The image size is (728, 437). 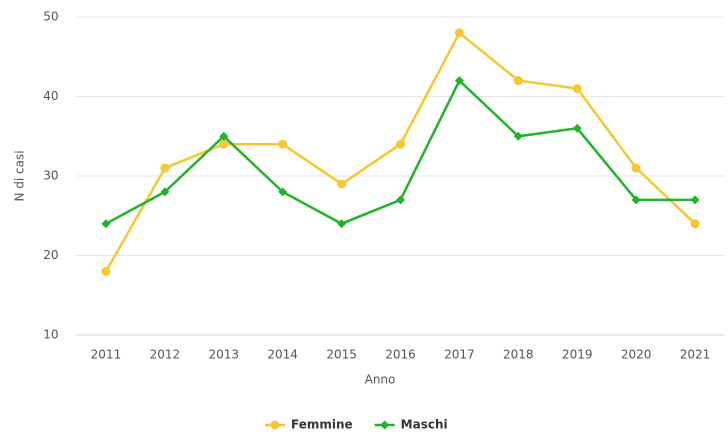 What do you see at coordinates (50, 255) in the screenshot?
I see `y-tick-label: 20` at bounding box center [50, 255].